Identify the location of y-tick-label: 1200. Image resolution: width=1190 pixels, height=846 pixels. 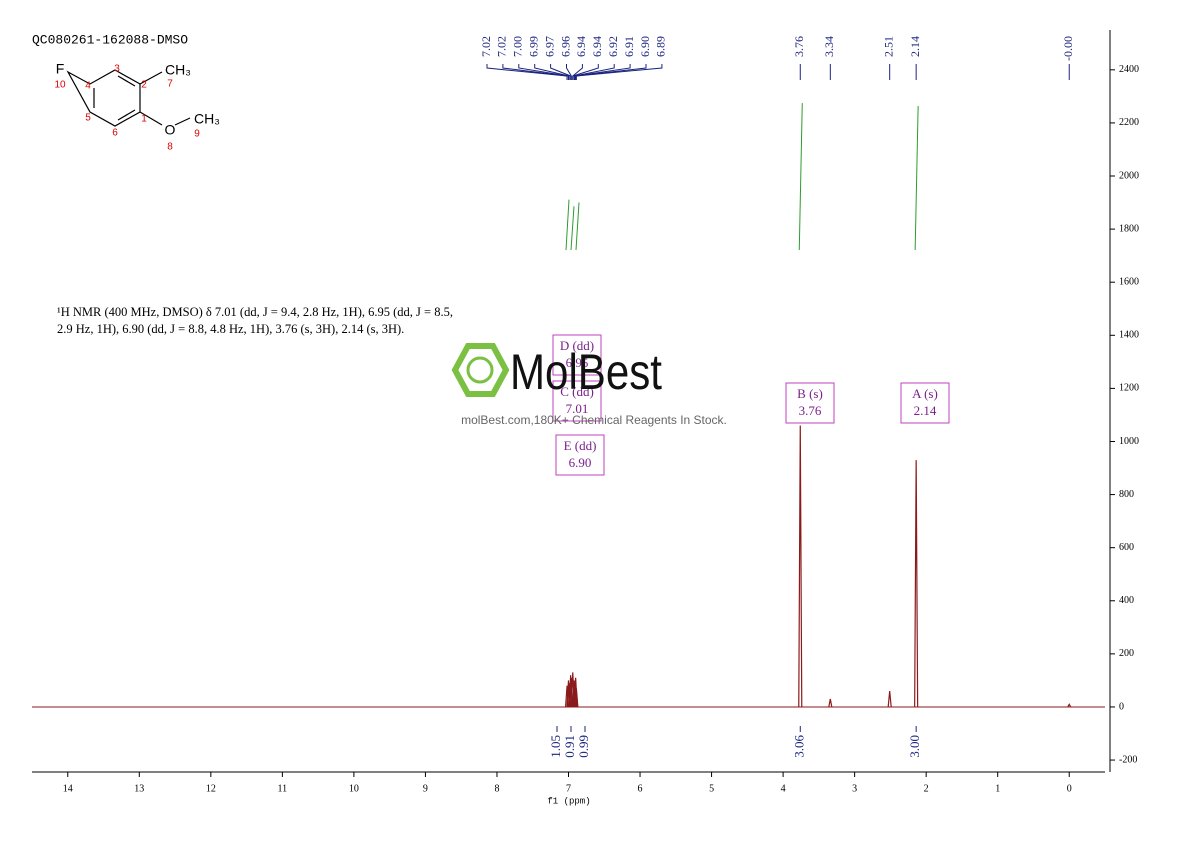
(1129, 388).